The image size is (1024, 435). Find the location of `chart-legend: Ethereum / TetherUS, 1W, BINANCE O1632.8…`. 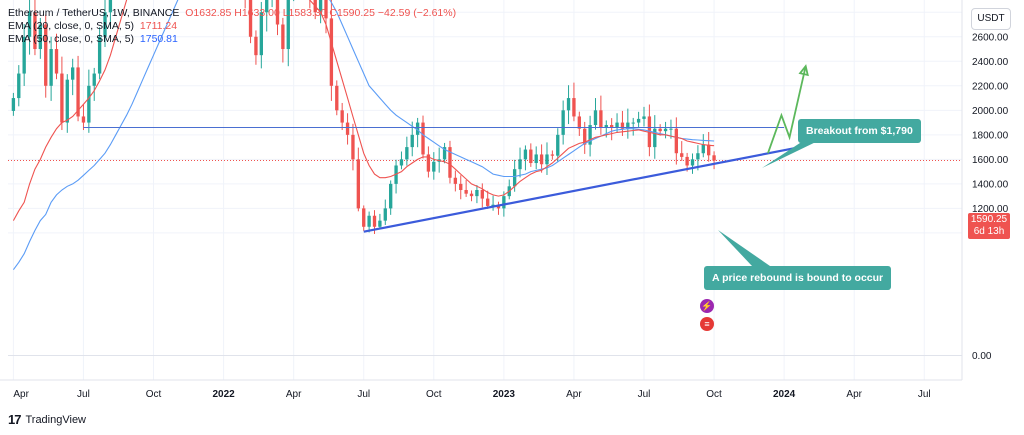

chart-legend: Ethereum / TetherUS, 1W, BINANCE O1632.8… is located at coordinates (232, 26).